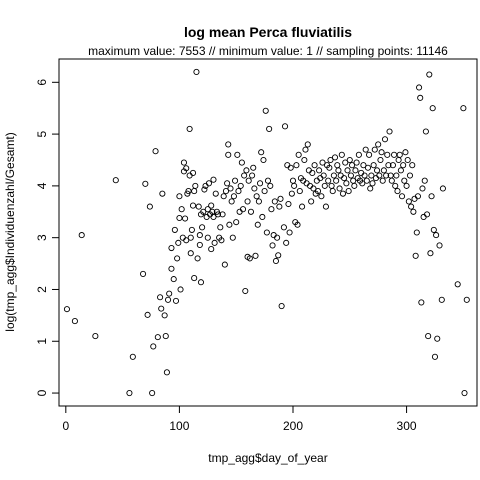 Image resolution: width=480 pixels, height=480 pixels. I want to click on x-tick-label: 200, so click(293, 426).